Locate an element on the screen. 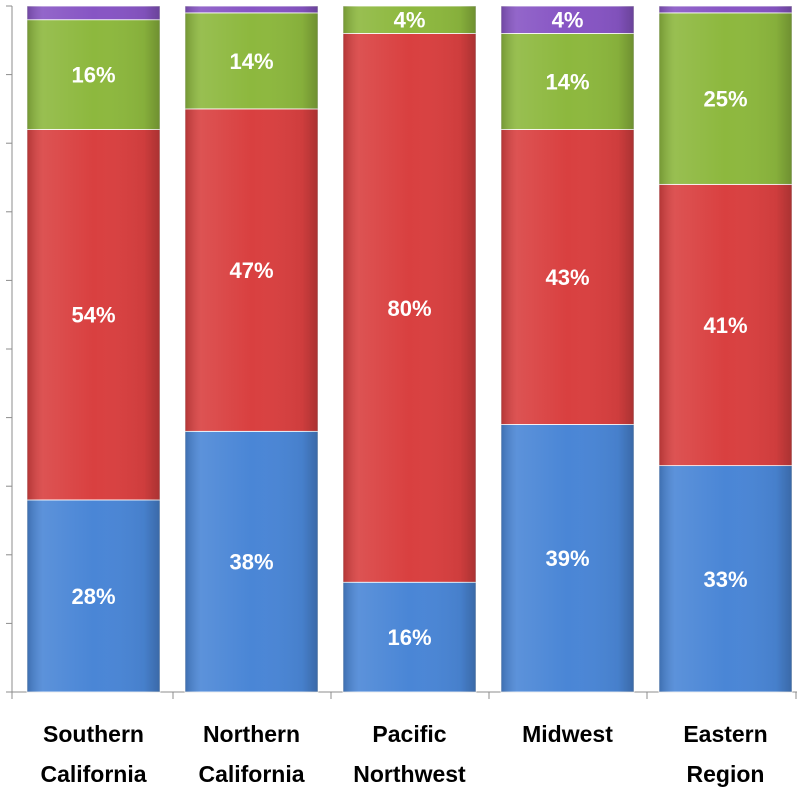 The height and width of the screenshot is (788, 797). data-label: 38% is located at coordinates (251, 562).